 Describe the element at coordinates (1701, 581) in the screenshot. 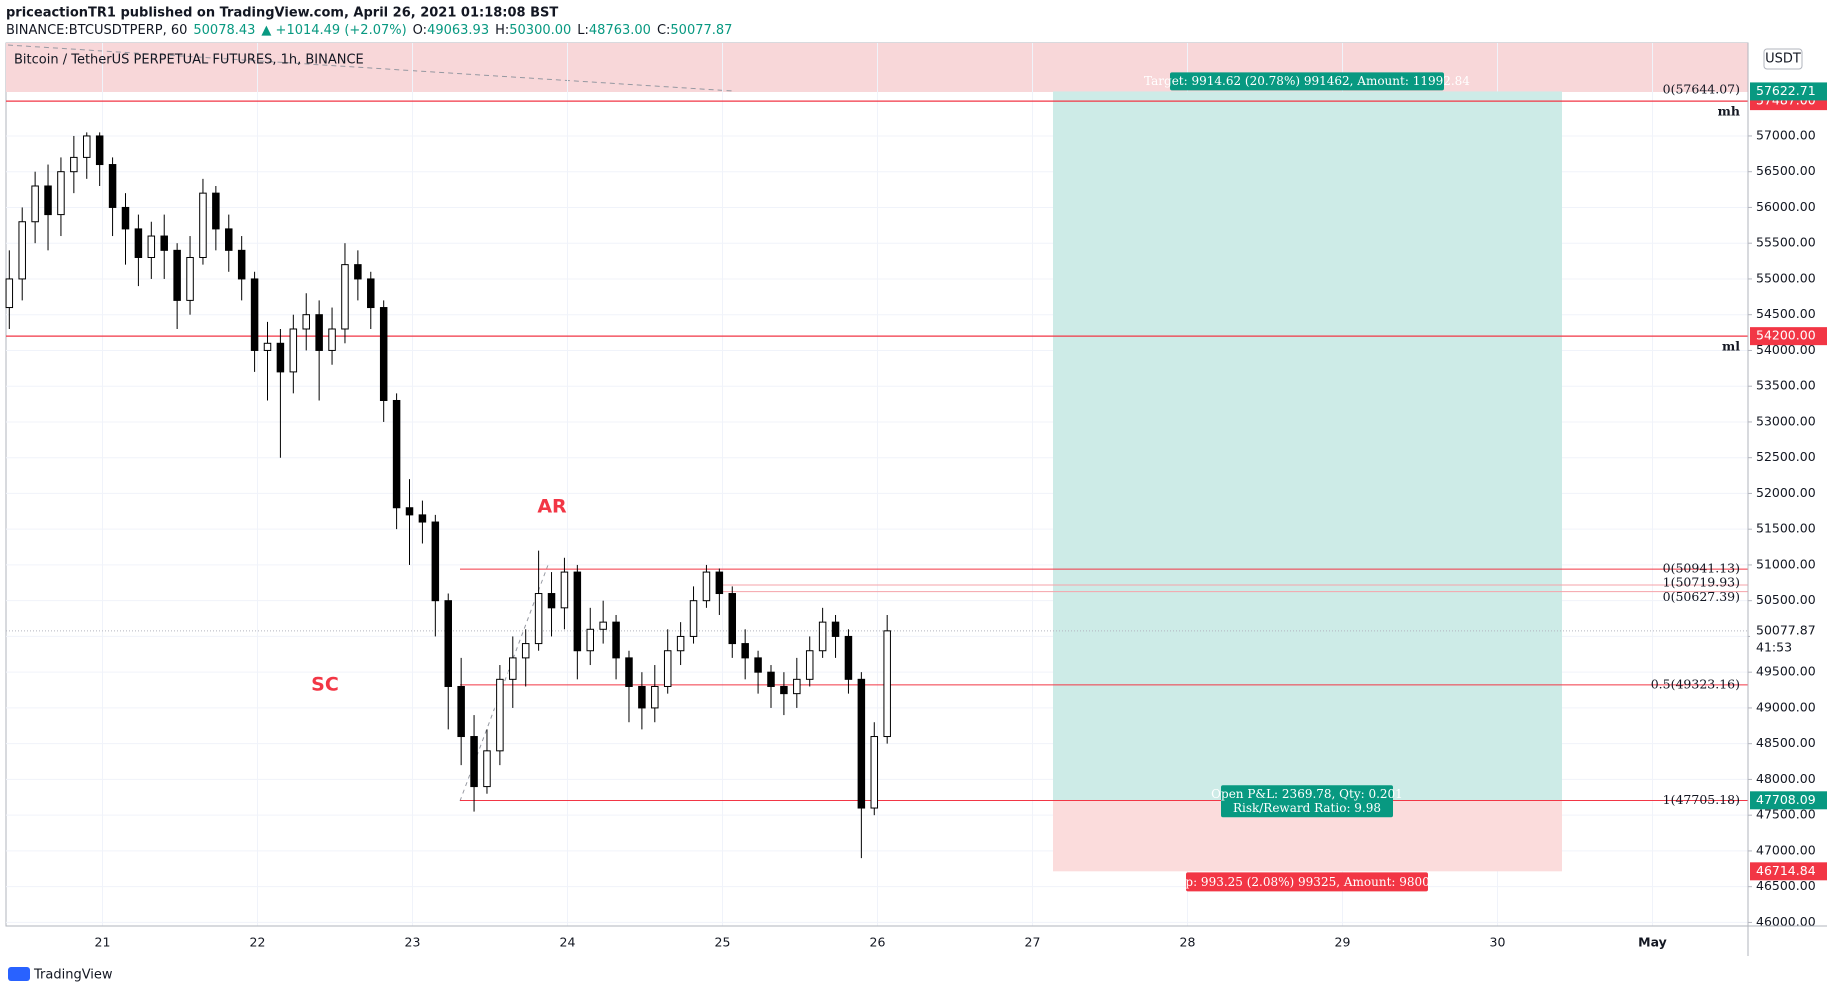

I see `fib-label: 1(50719.93)` at that location.